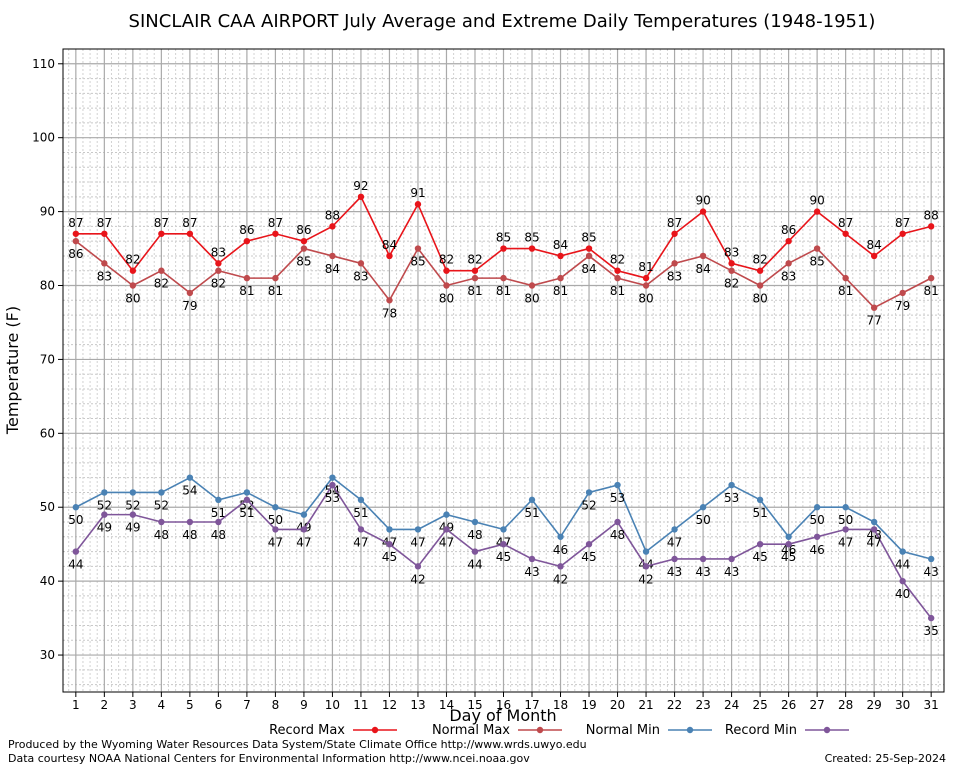 The height and width of the screenshot is (768, 954). What do you see at coordinates (674, 276) in the screenshot?
I see `data-label: 83` at bounding box center [674, 276].